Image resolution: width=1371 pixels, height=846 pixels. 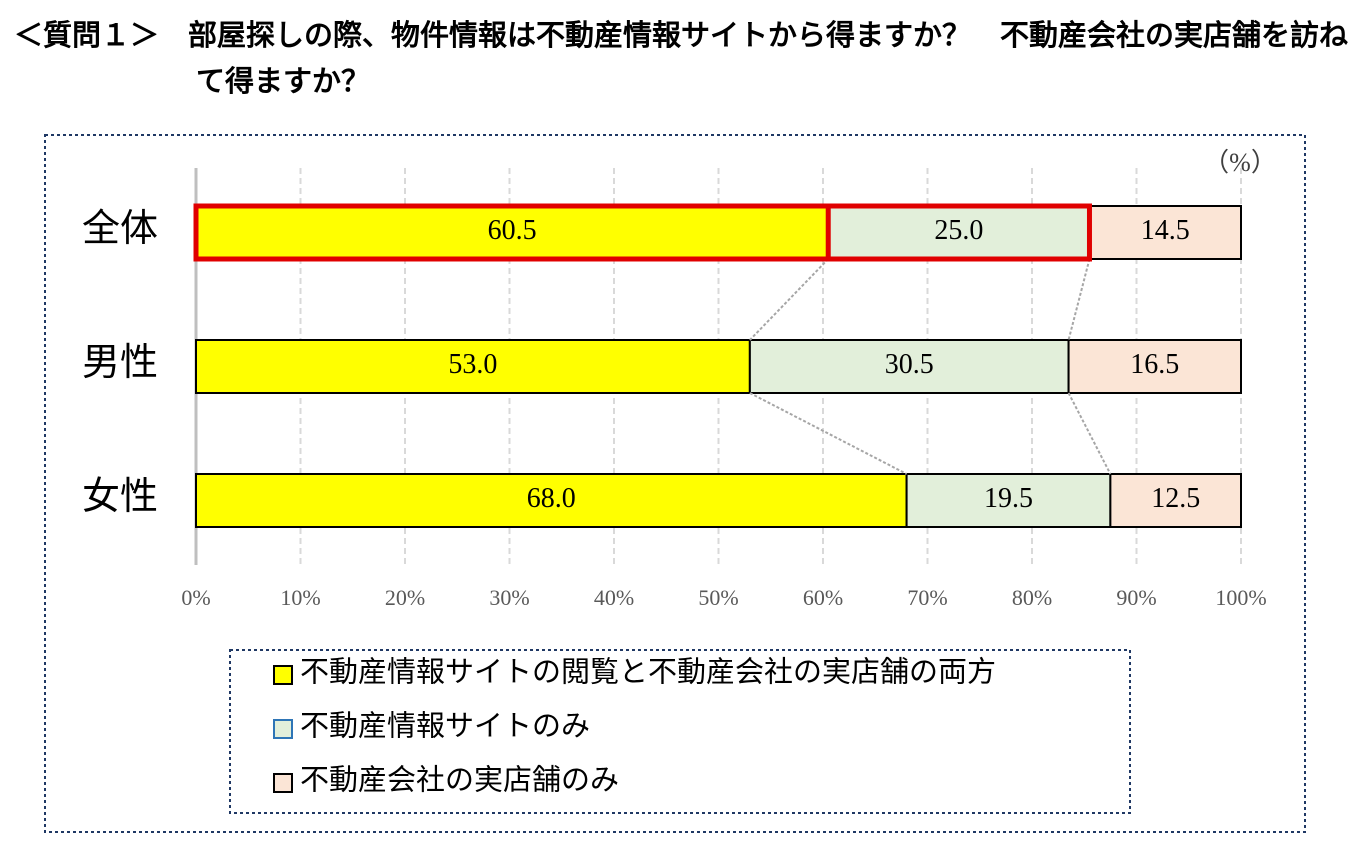 I want to click on y-tick-label: 男性, so click(x=120, y=363).